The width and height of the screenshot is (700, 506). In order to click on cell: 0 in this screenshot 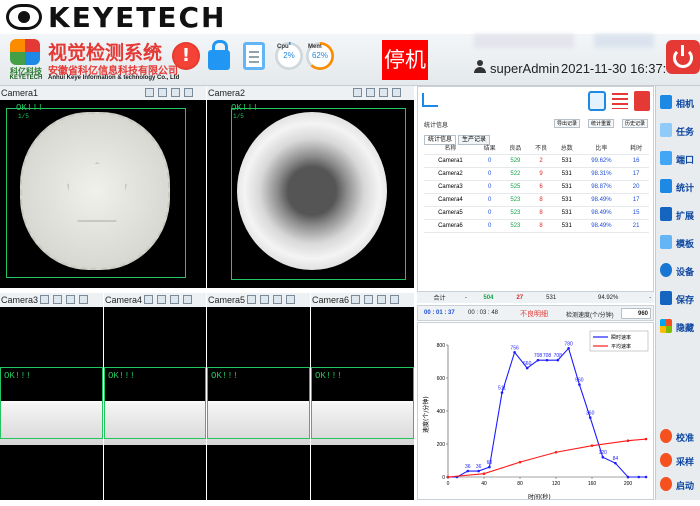, I will do `click(489, 174)`.